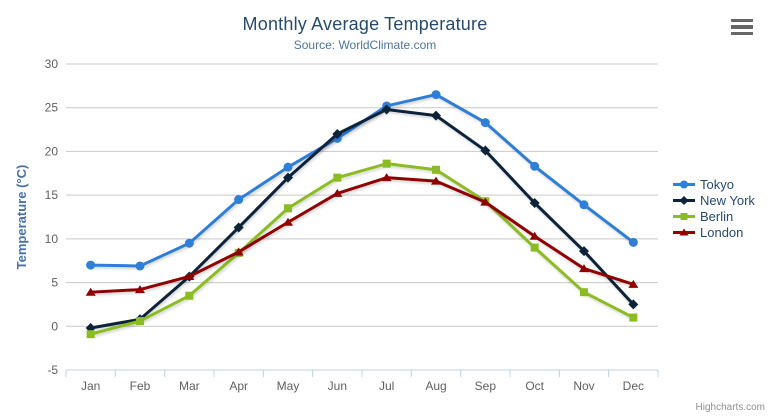  Describe the element at coordinates (436, 169) in the screenshot. I see `data-point-berlin-aug` at that location.